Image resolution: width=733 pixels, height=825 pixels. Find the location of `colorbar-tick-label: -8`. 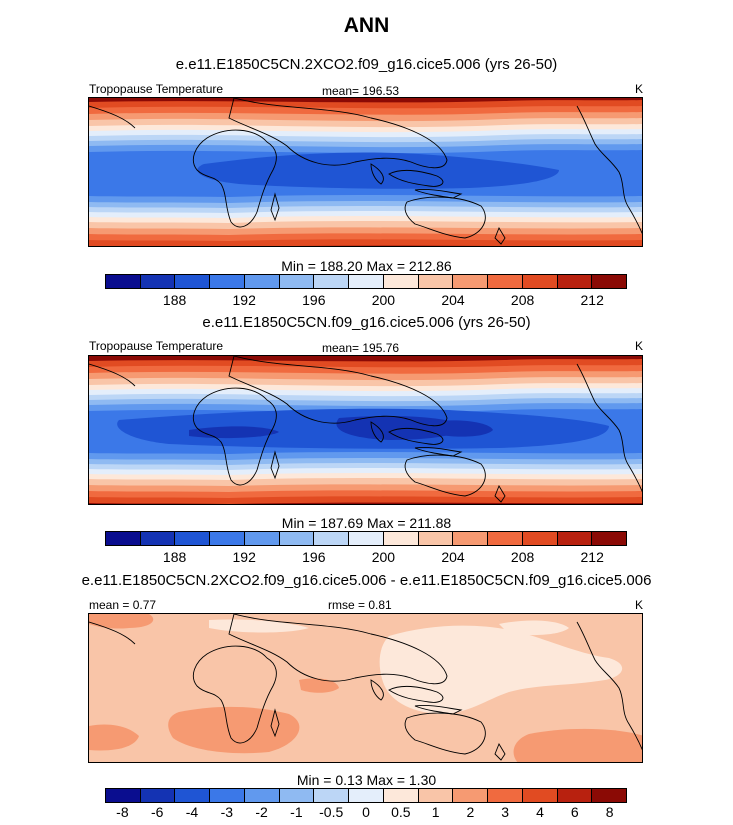

colorbar-tick-label: -8 is located at coordinates (122, 812).